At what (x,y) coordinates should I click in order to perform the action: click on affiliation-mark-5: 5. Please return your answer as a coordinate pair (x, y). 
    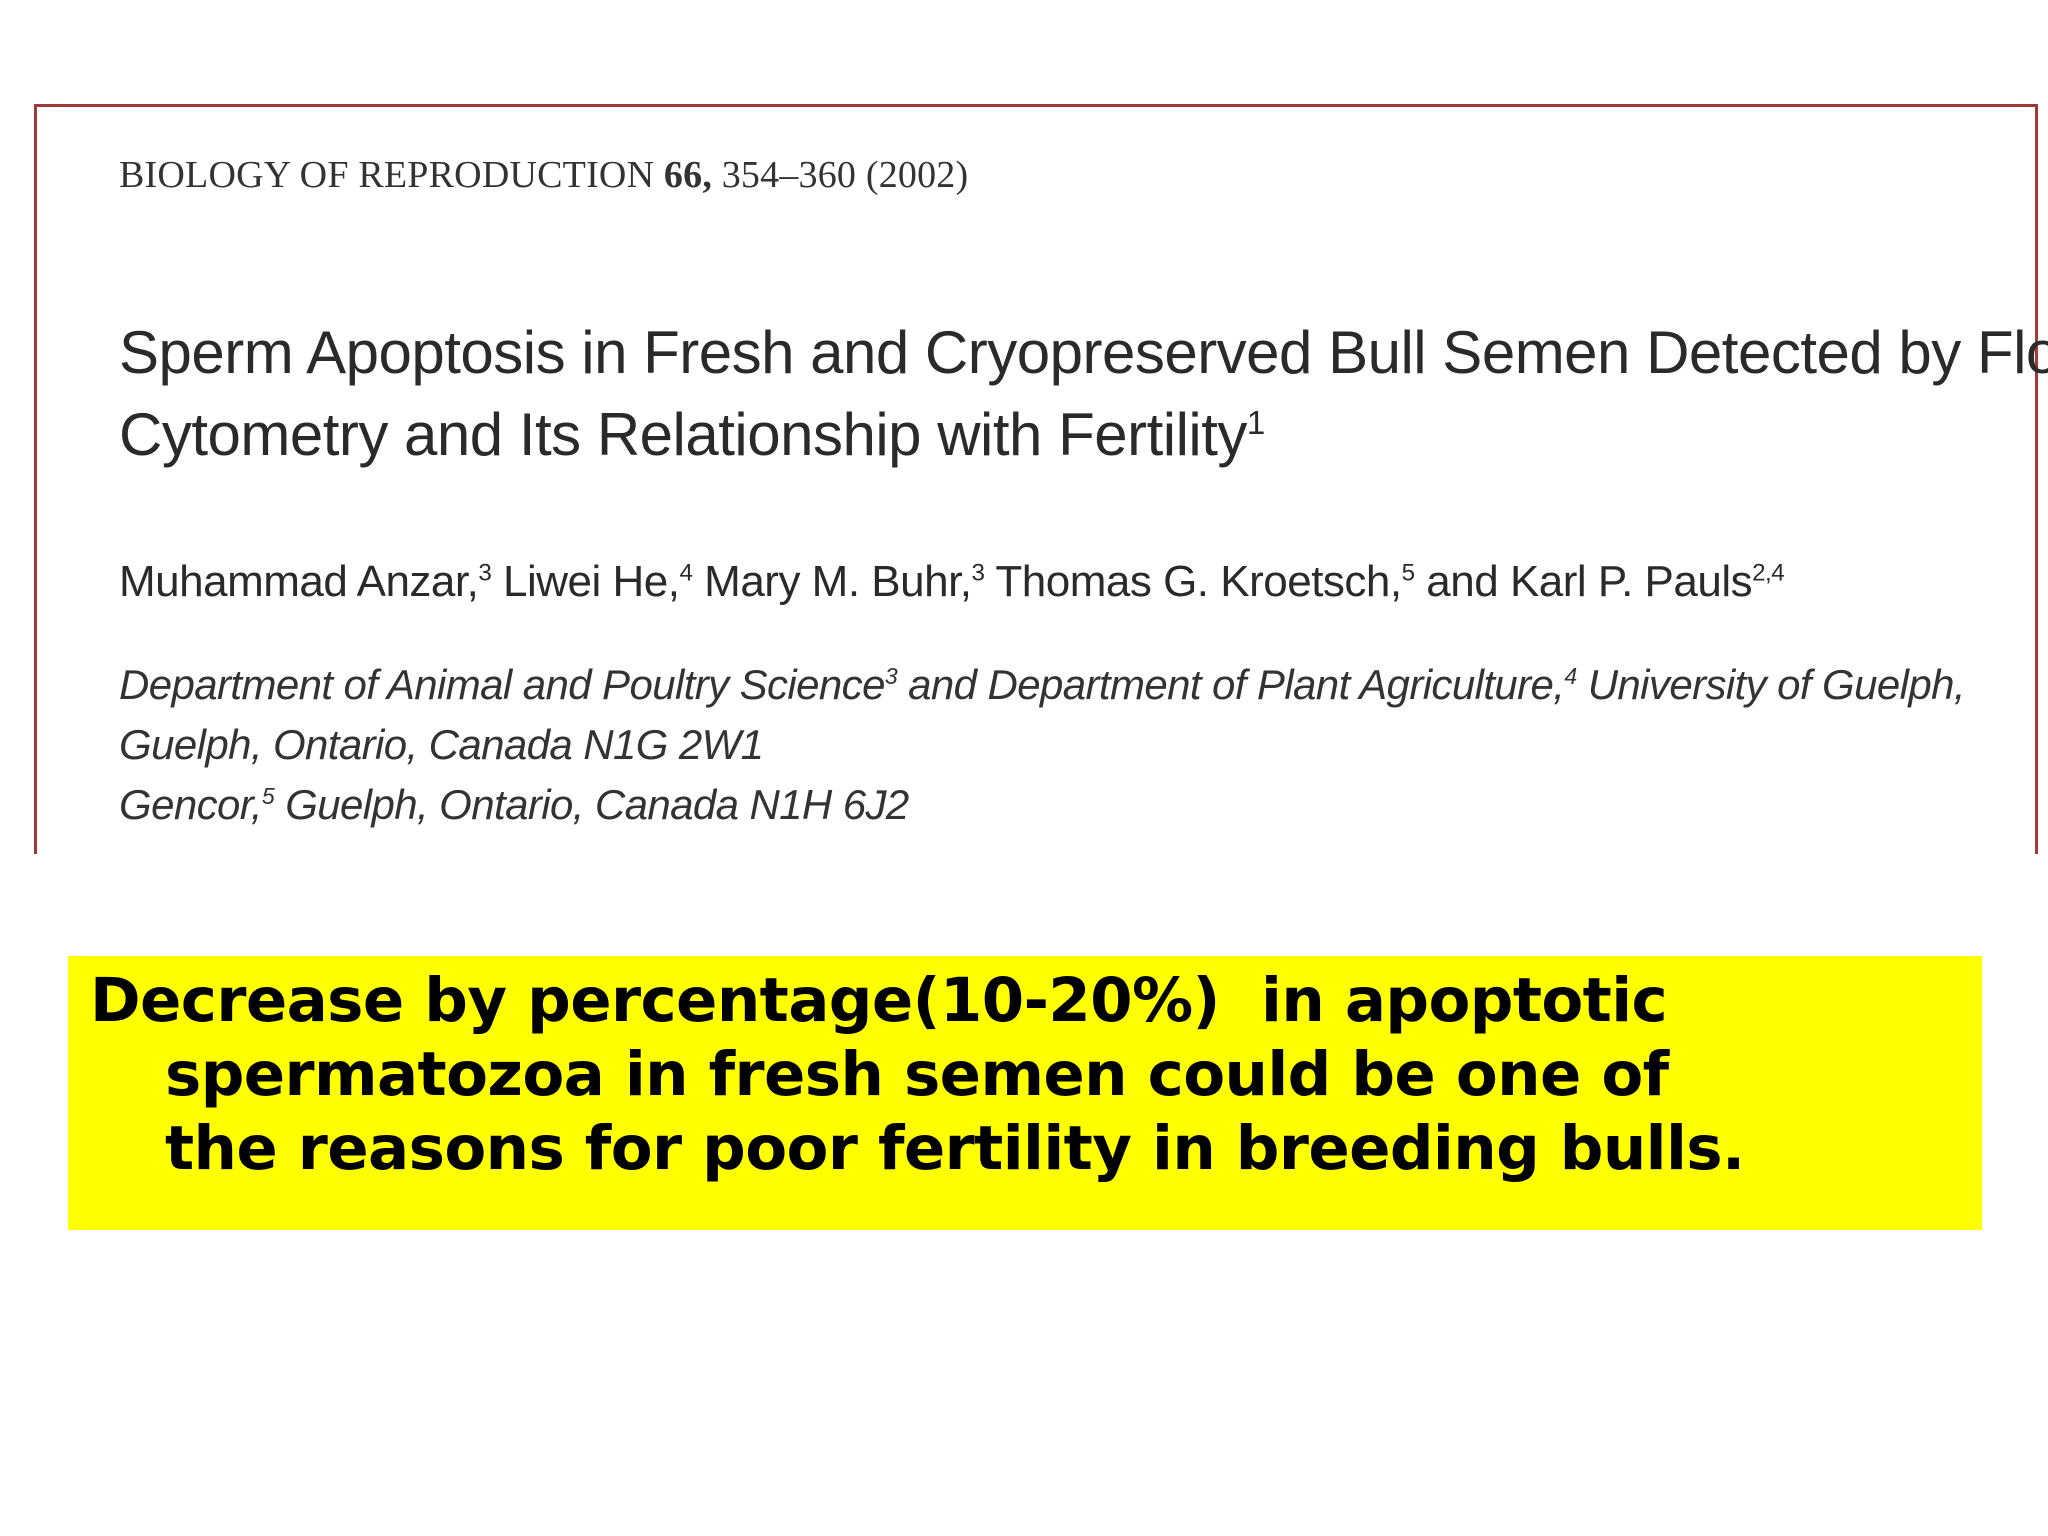
    Looking at the image, I should click on (268, 796).